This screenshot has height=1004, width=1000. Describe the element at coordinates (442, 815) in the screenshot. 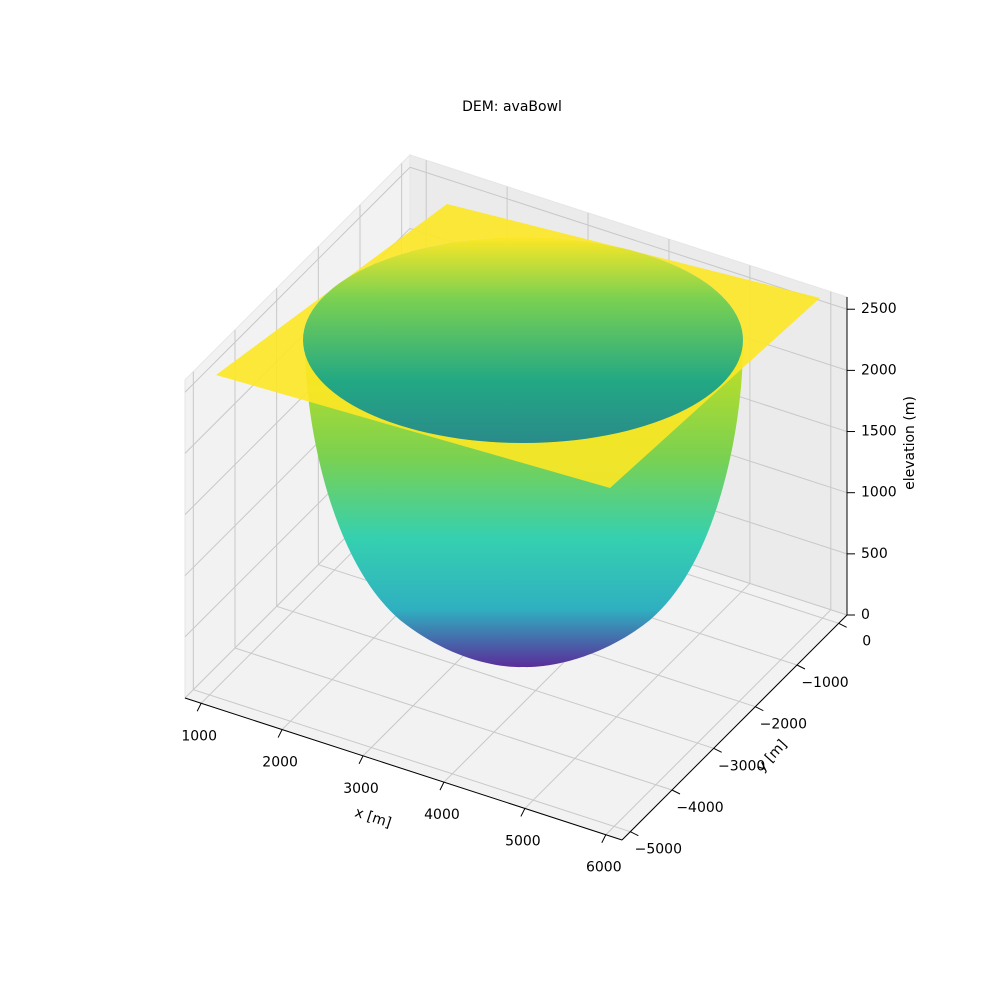

I see `x-tick-label: 4000` at that location.